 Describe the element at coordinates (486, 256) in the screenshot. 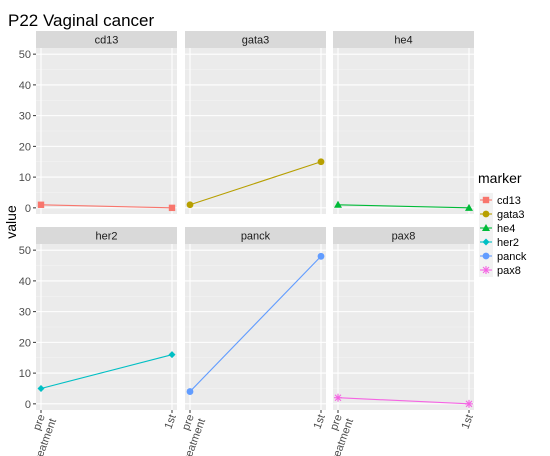

I see `legend-key-marker-panck` at that location.